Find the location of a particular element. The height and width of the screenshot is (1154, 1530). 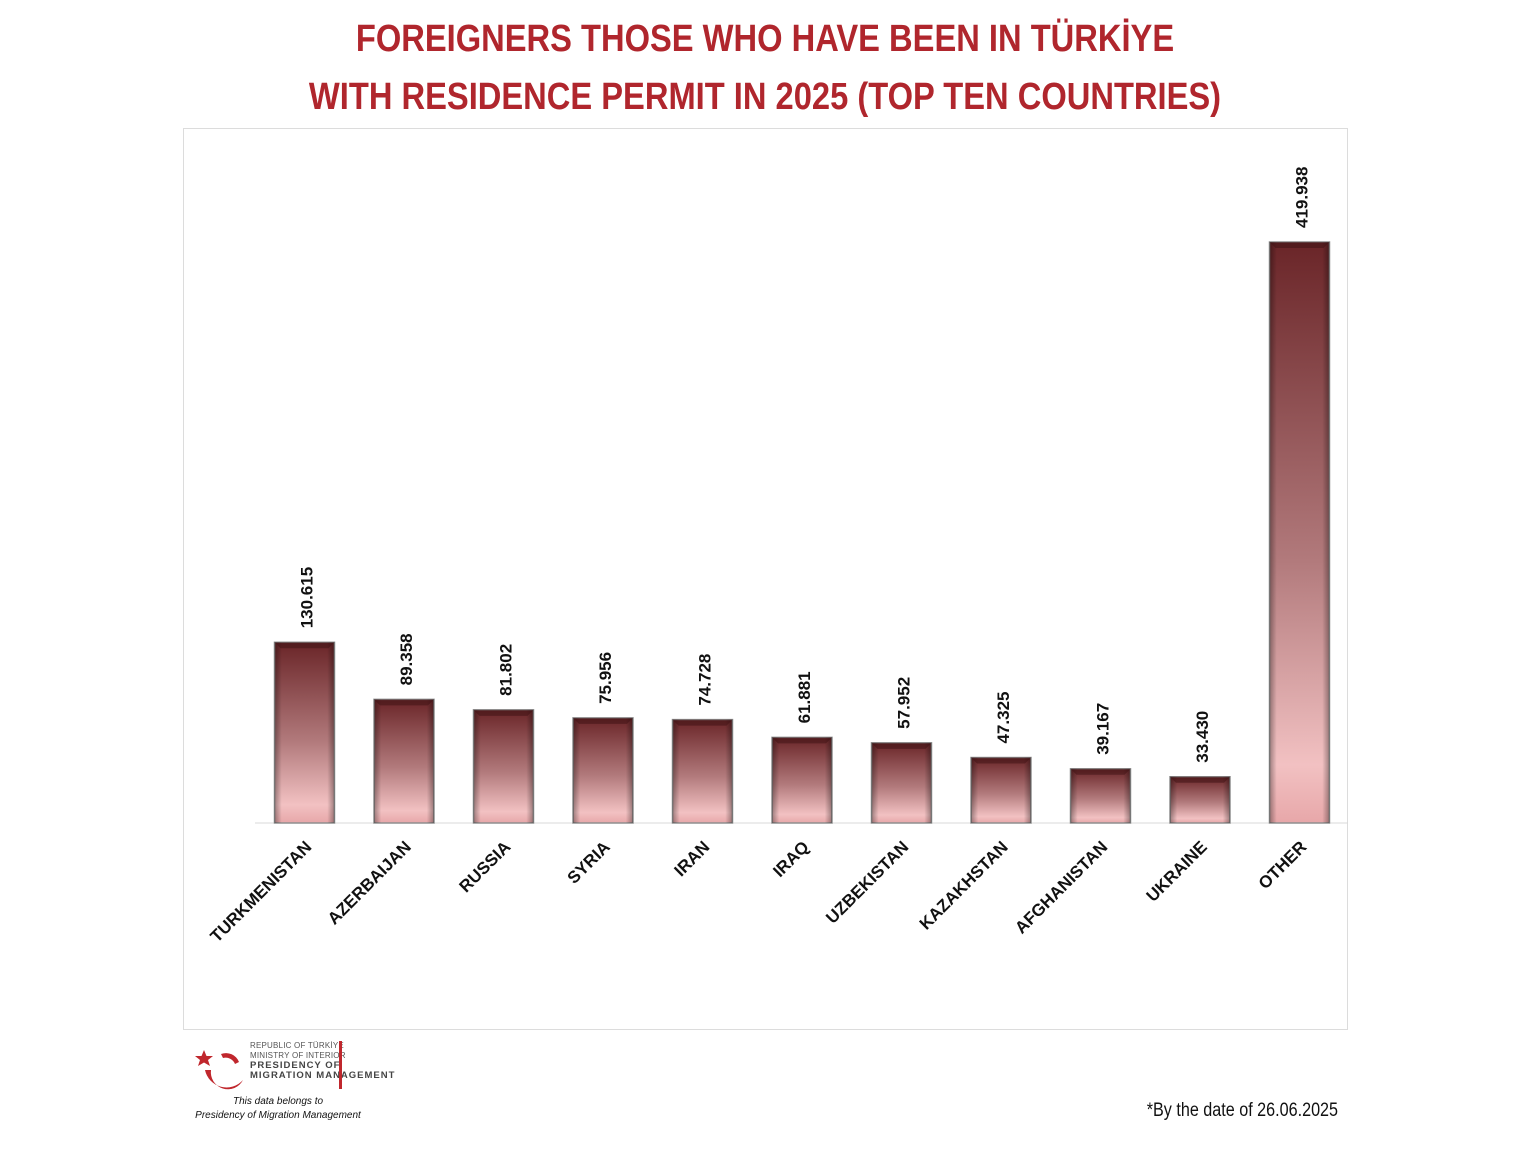

data-label: 33.430 is located at coordinates (1202, 737).